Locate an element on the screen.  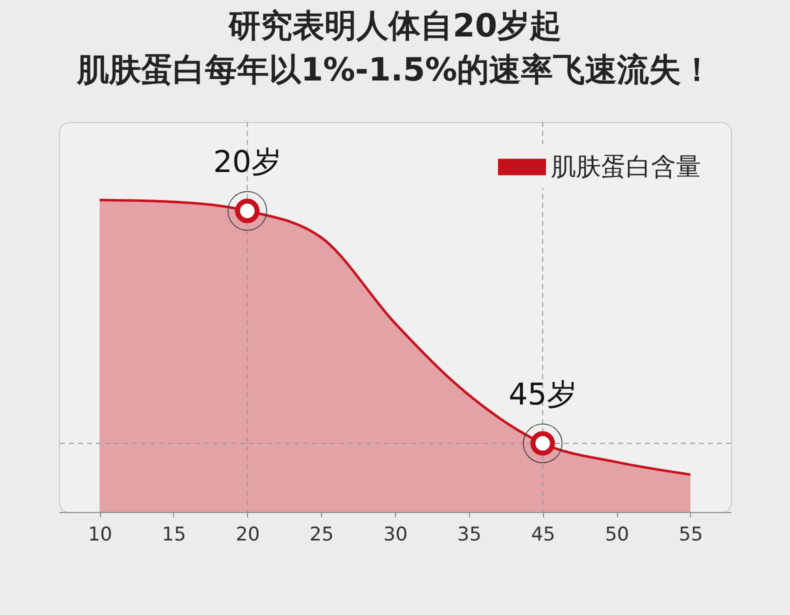
x-tick-label: 20 is located at coordinates (248, 535).